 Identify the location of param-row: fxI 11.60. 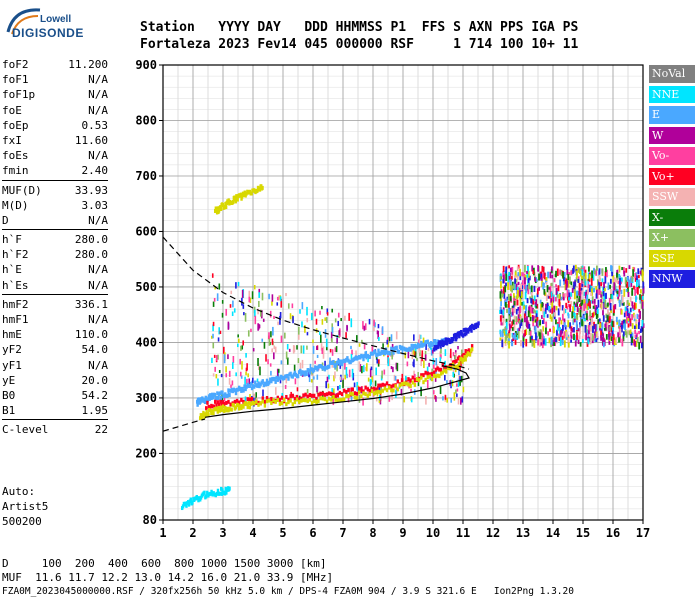
(55, 140).